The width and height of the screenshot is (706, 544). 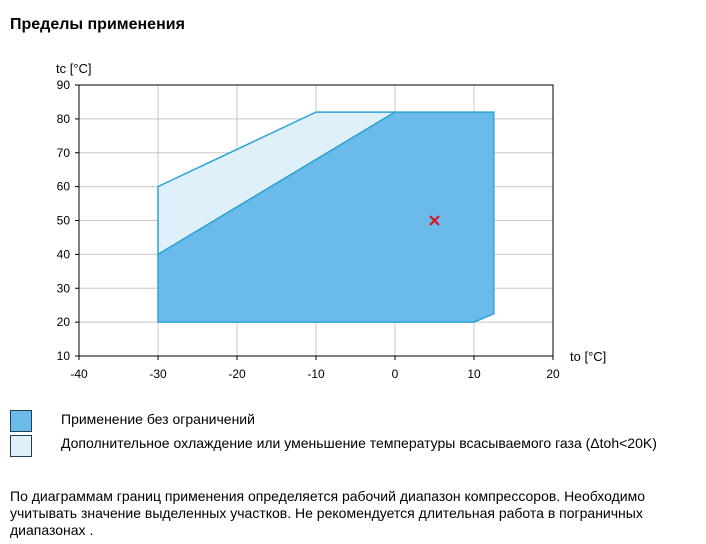 What do you see at coordinates (64, 85) in the screenshot?
I see `y-tick-label: 90` at bounding box center [64, 85].